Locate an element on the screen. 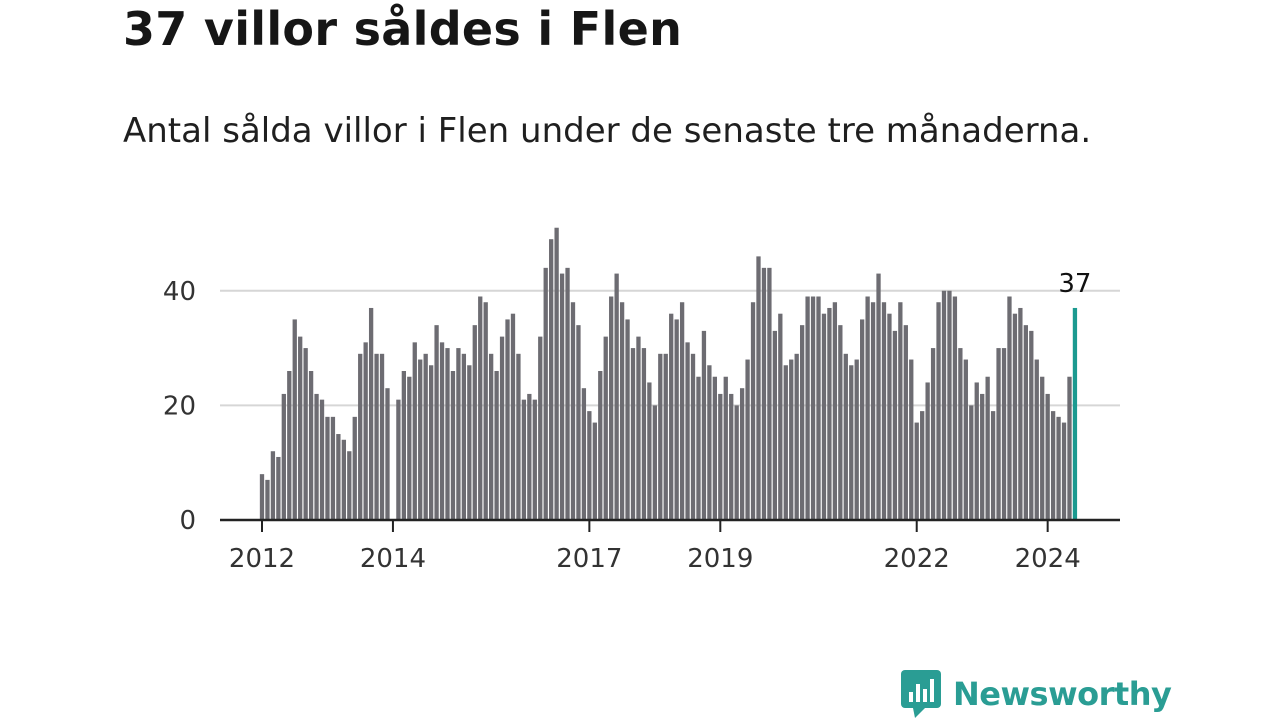 The height and width of the screenshot is (720, 1280). x-tick-label: 2017 is located at coordinates (589, 559).